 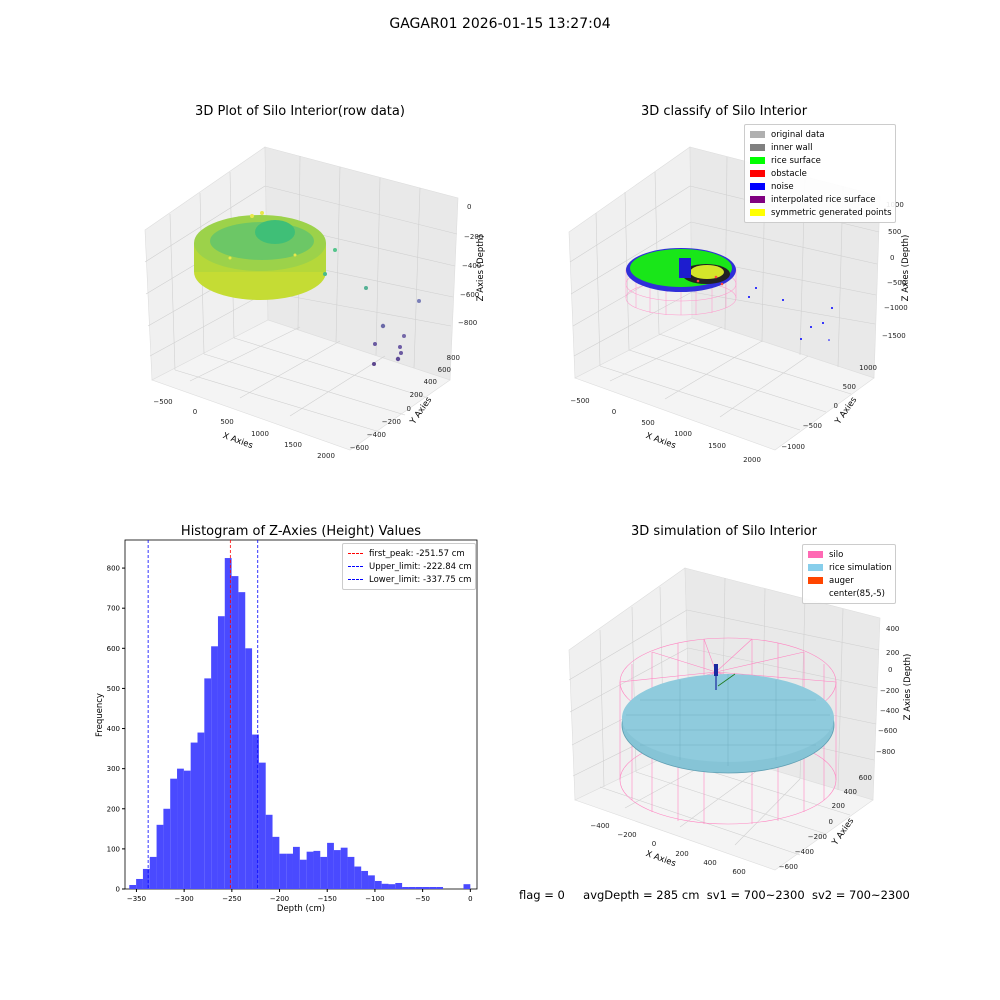 I want to click on z-tick: −500, so click(x=896, y=283).